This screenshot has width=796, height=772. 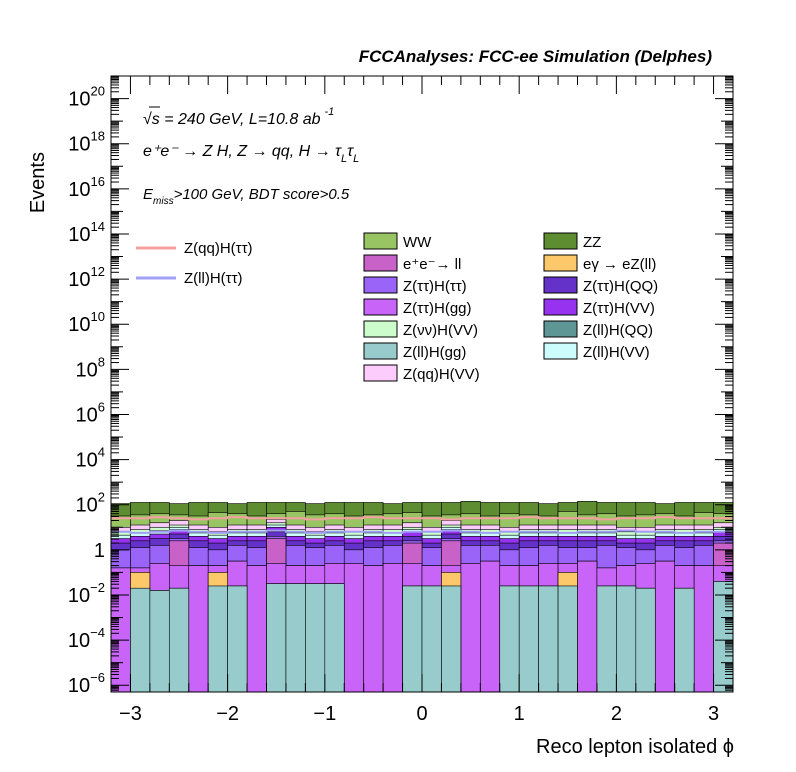 I want to click on legend-label: Z(νν)H(VV), so click(x=440, y=330).